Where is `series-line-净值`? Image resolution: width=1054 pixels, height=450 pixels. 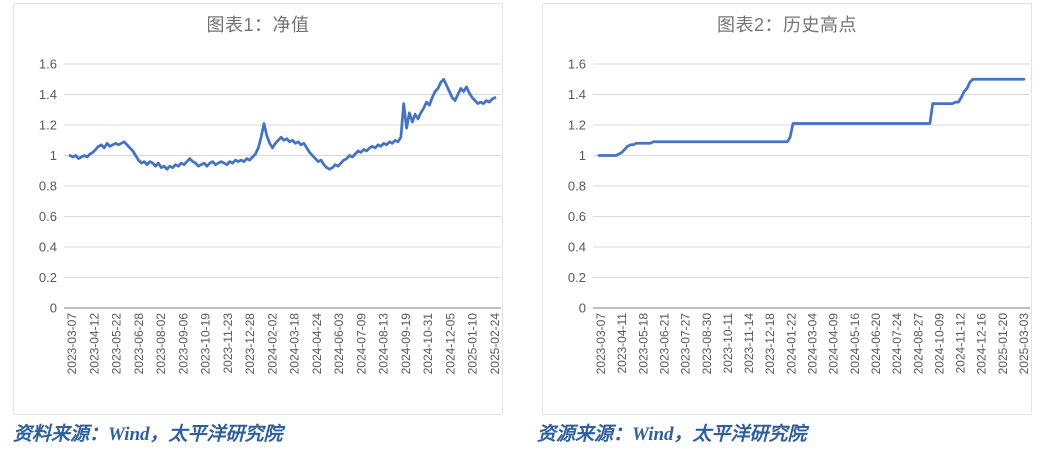 series-line-净值 is located at coordinates (282, 124).